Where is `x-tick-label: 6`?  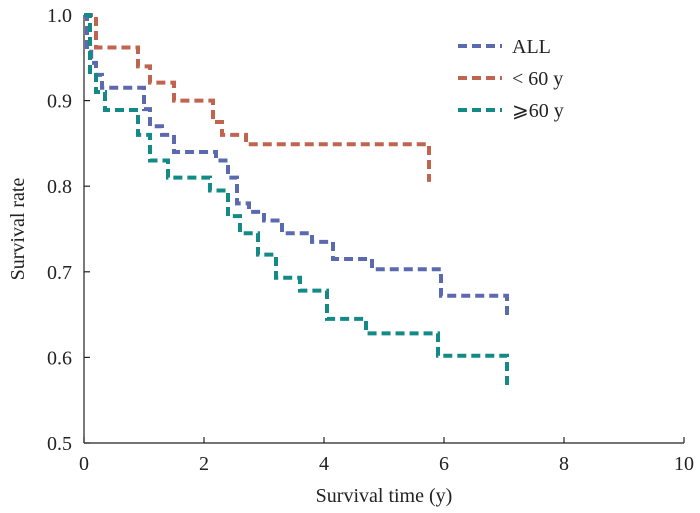 x-tick-label: 6 is located at coordinates (444, 464).